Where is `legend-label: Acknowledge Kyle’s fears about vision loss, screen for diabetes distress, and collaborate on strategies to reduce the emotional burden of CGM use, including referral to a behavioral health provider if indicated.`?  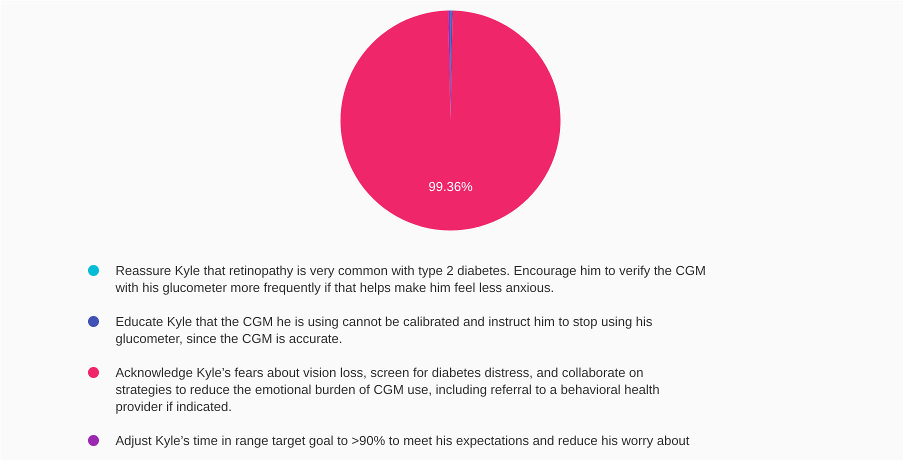 legend-label: Acknowledge Kyle’s fears about vision loss, screen for diabetes distress, and collaborate on strategies to reduce the emotional burden of CGM use, including referral to a behavioral health provider if indicated. is located at coordinates (388, 389).